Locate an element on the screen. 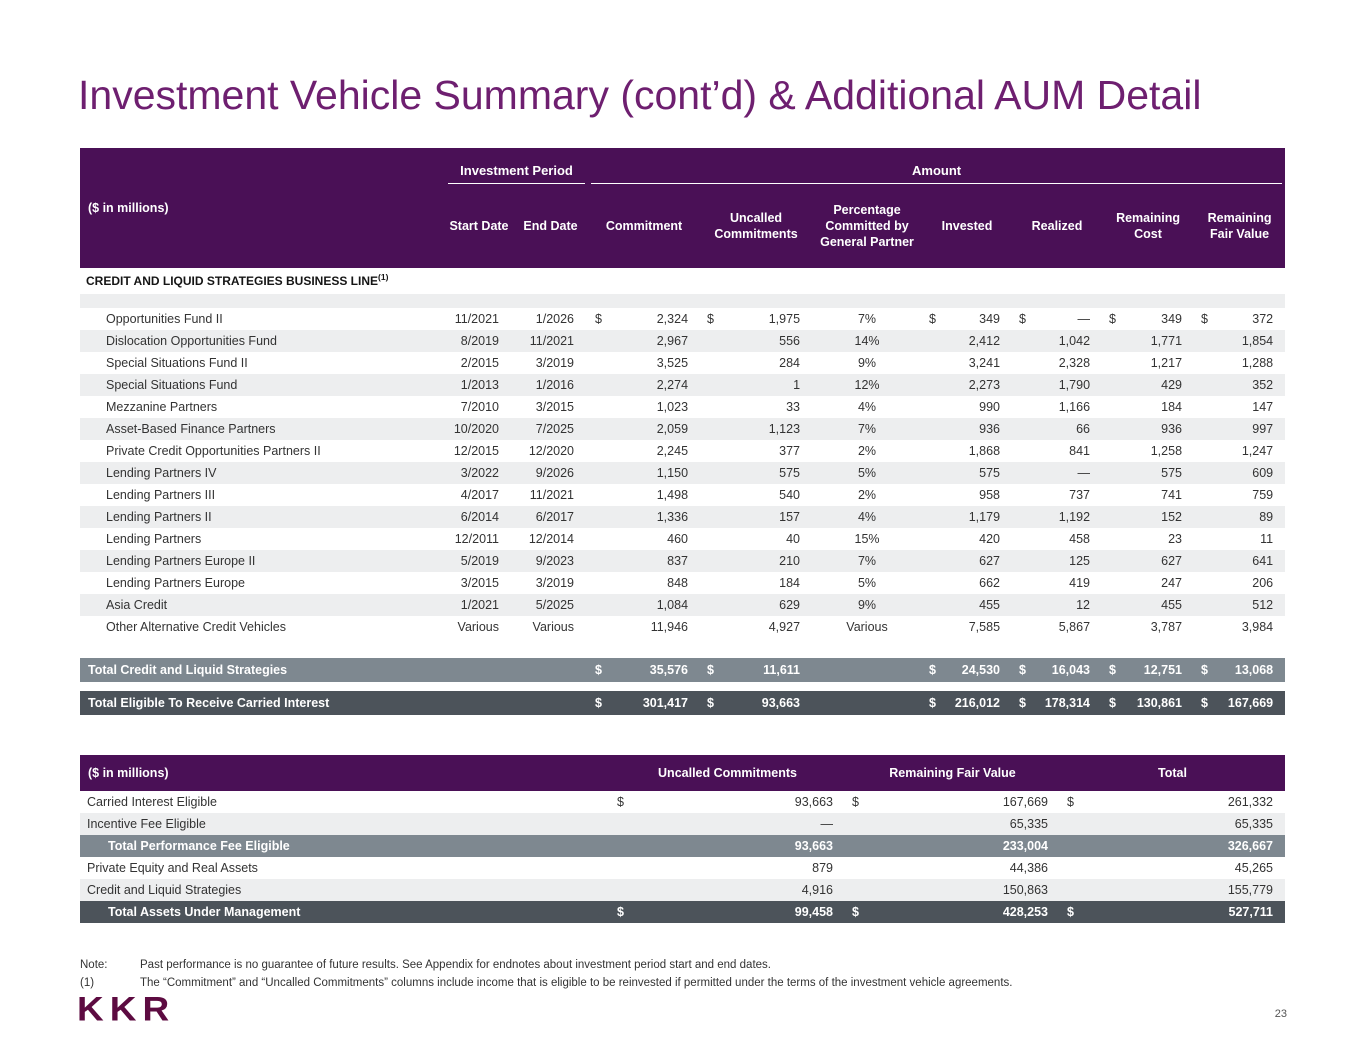  amount-value: 11,946 is located at coordinates (669, 627).